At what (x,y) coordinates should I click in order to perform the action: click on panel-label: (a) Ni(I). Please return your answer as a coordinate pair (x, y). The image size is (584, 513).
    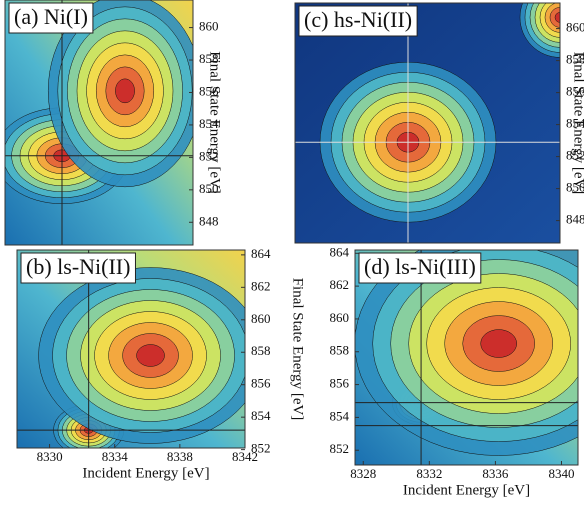
    Looking at the image, I should click on (51, 16).